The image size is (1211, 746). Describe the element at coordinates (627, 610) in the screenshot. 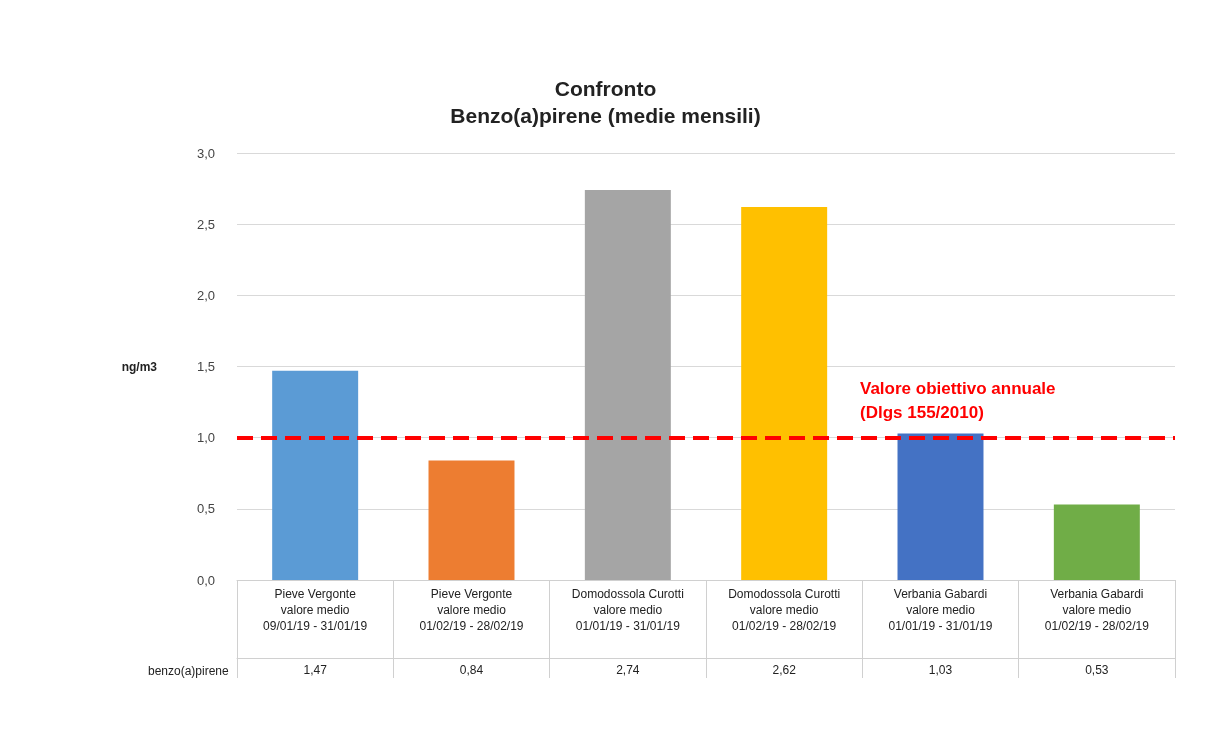

I see `x-tick-label: Domodossola Curotti valore medio 01/01/19 - 31/01/19` at that location.